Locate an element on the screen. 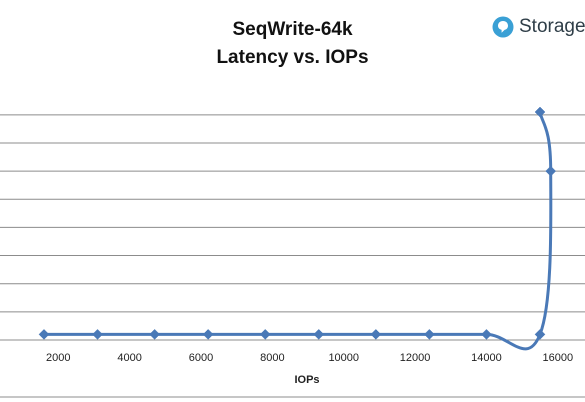 Image resolution: width=585 pixels, height=402 pixels. brand-logo: Storage is located at coordinates (538, 27).